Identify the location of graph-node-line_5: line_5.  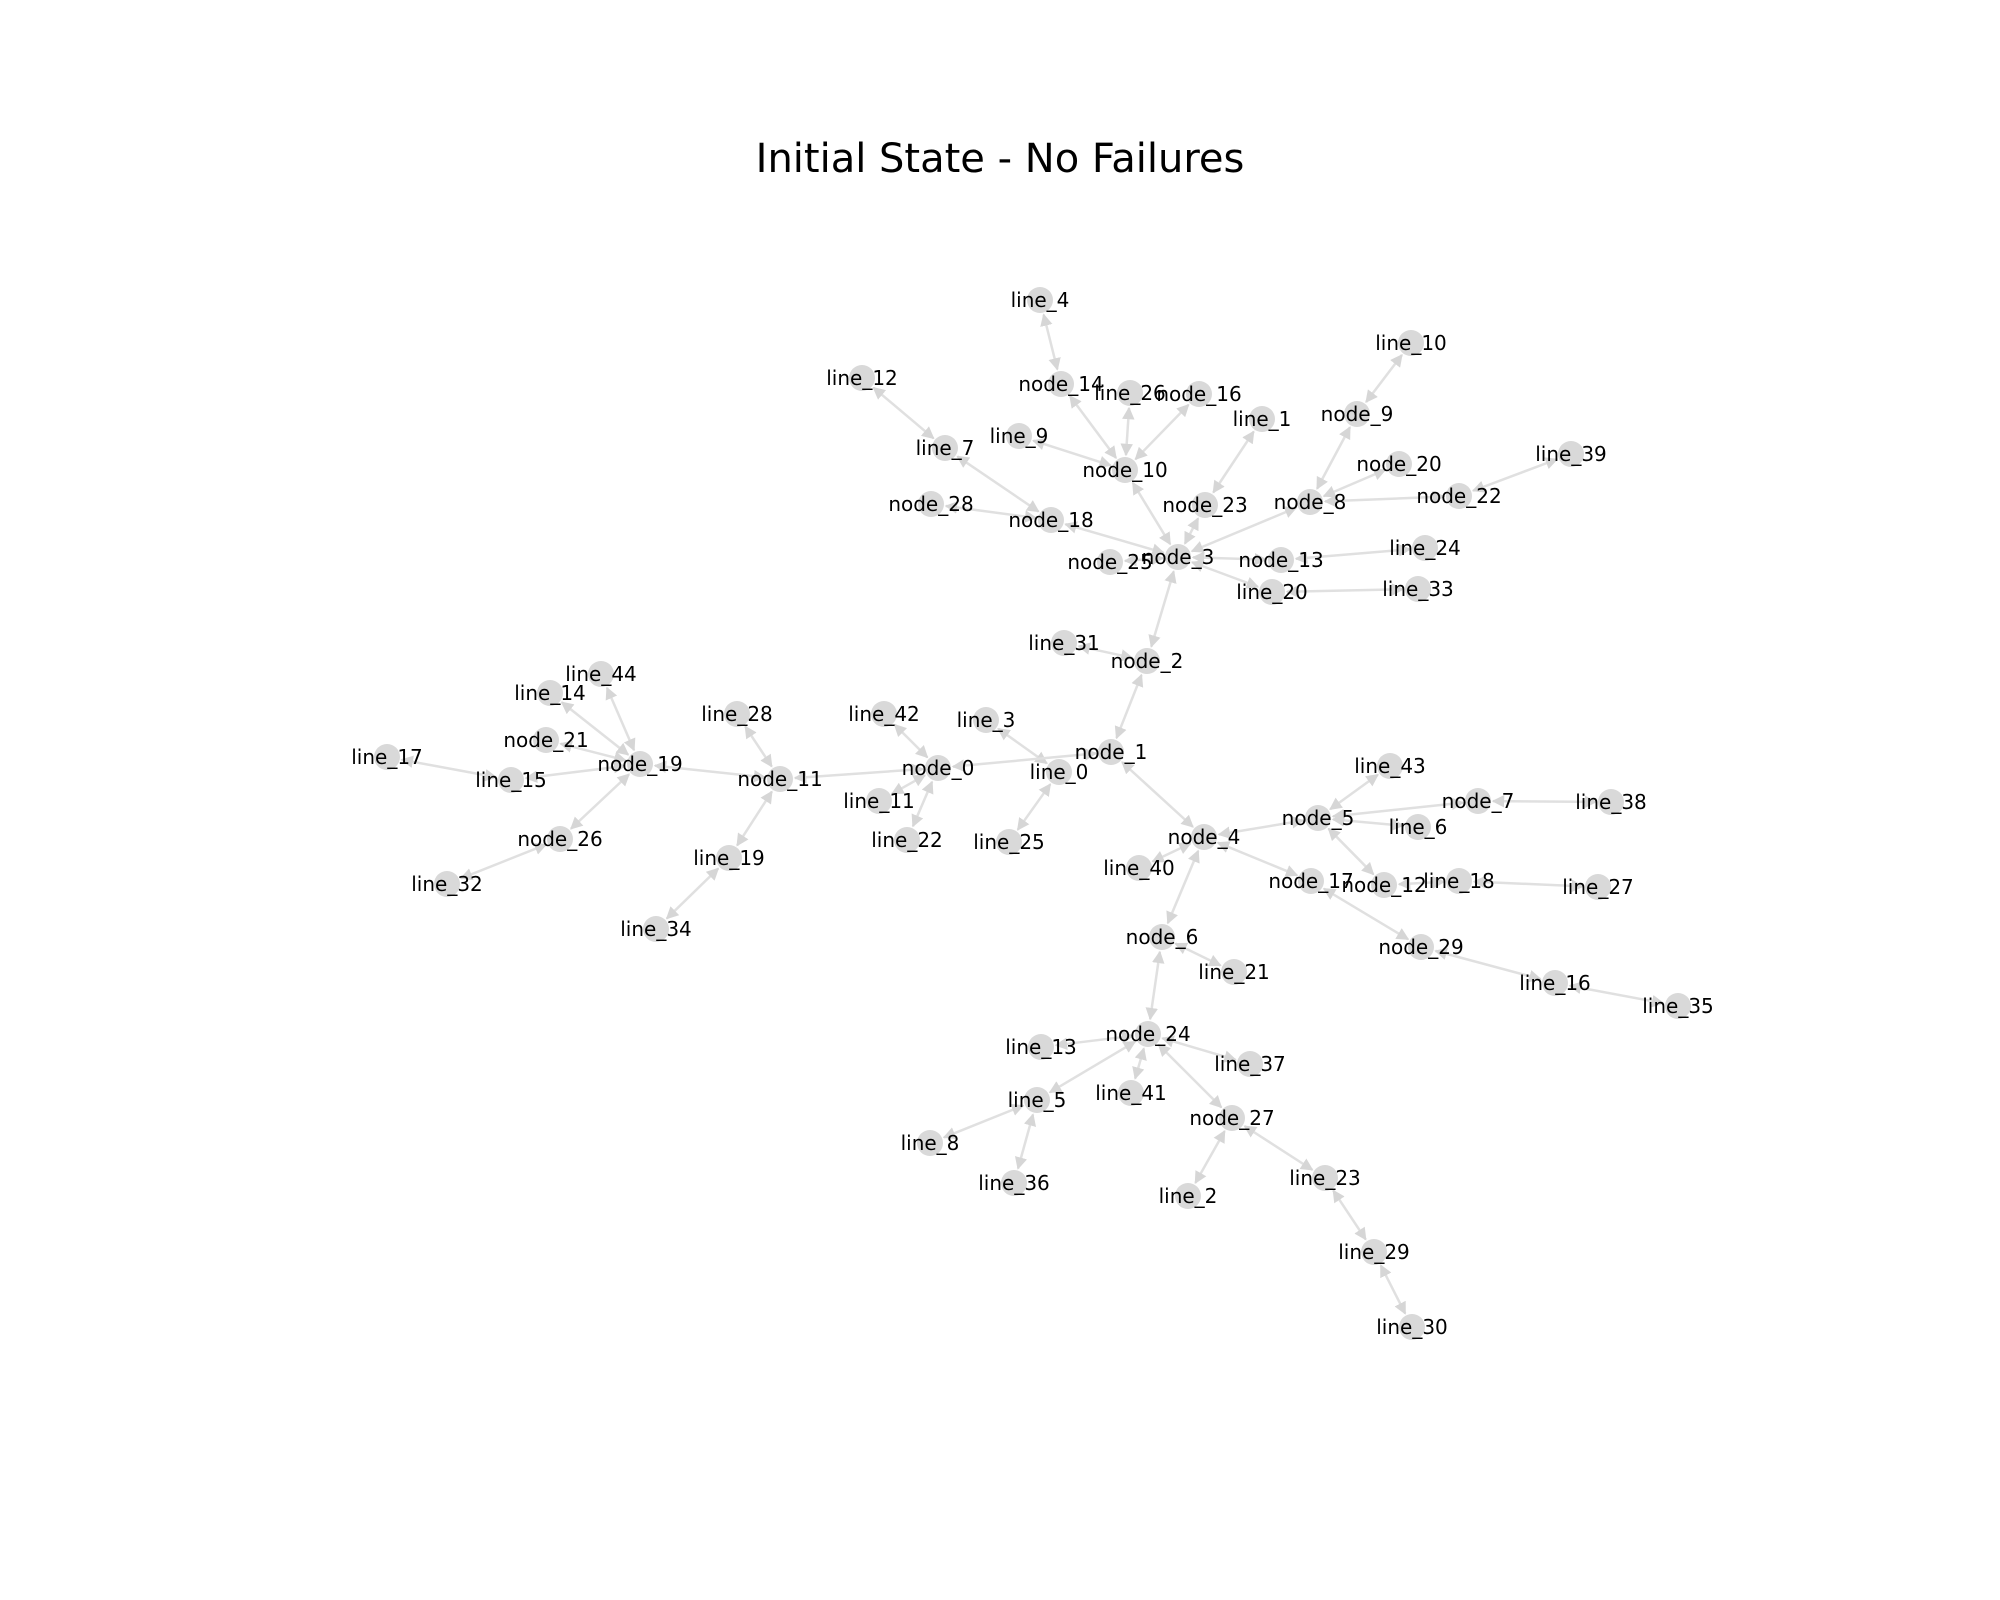
(1037, 1100).